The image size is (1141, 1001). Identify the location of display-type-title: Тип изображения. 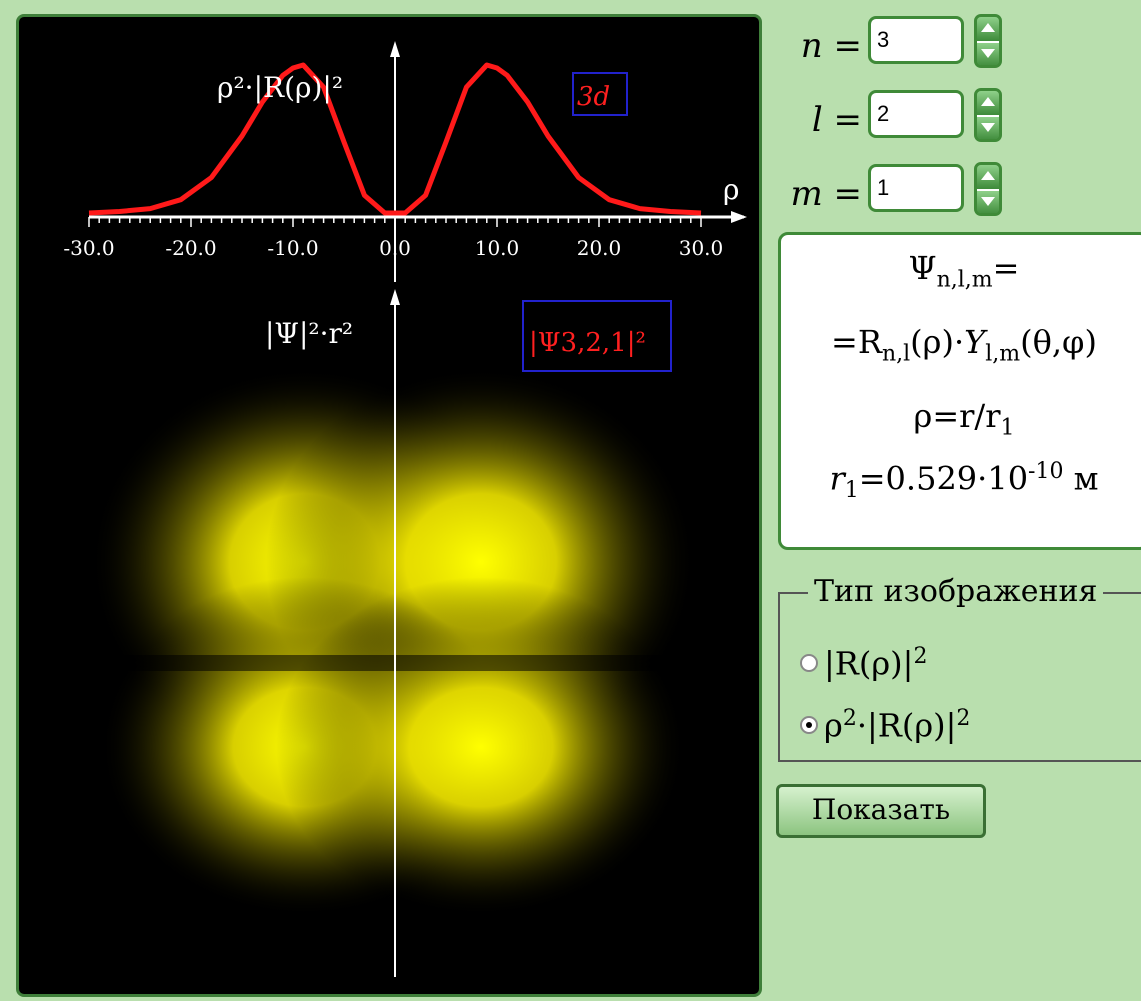
(956, 591).